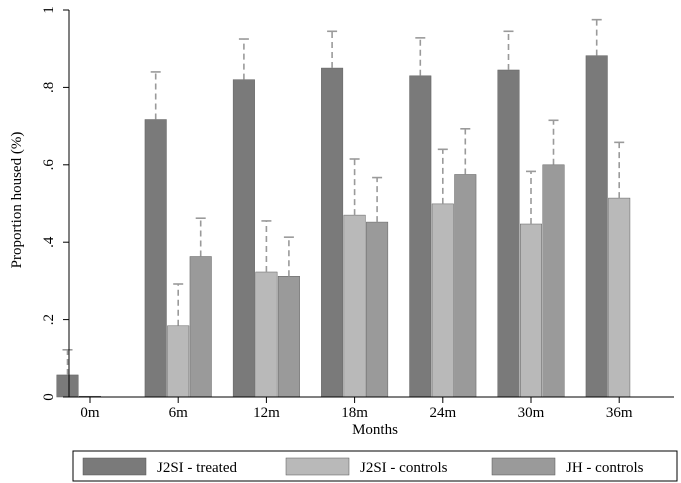  What do you see at coordinates (523, 466) in the screenshot?
I see `legend-swatch-jh-controls` at bounding box center [523, 466].